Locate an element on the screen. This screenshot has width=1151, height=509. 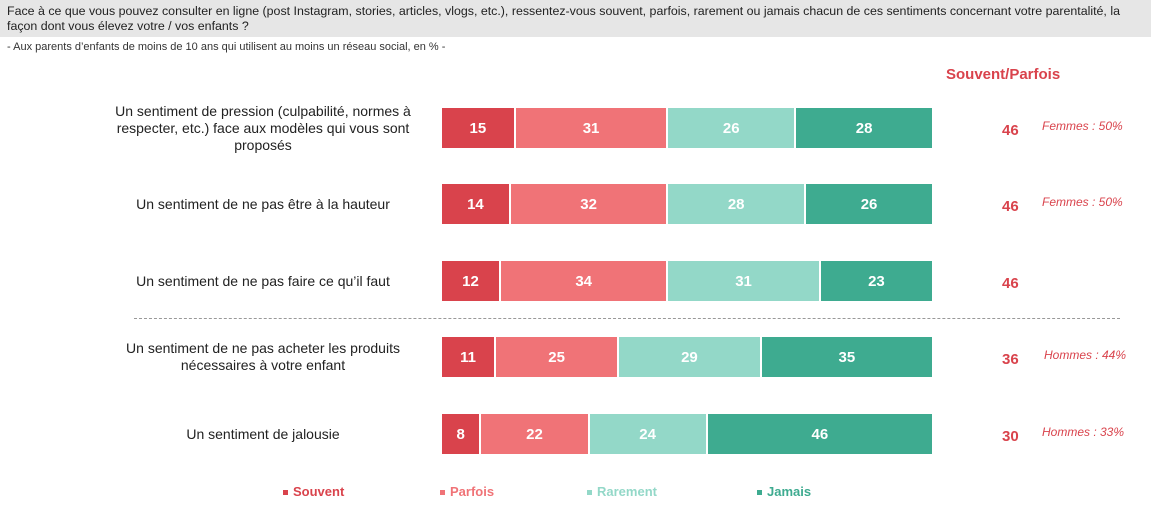
bar-segment-parfois: 34 is located at coordinates (585, 281).